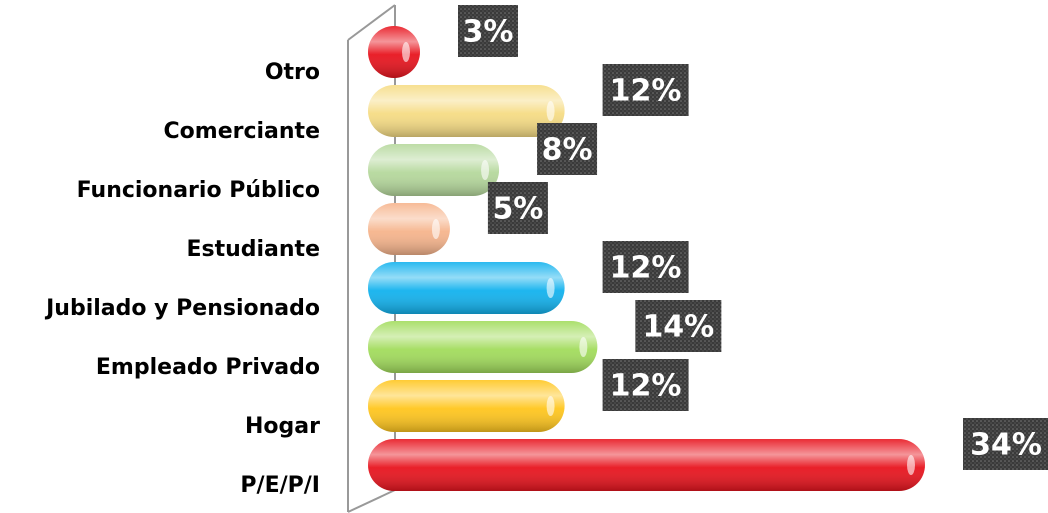 The image size is (1048, 513). What do you see at coordinates (292, 72) in the screenshot?
I see `category-label: Otro` at bounding box center [292, 72].